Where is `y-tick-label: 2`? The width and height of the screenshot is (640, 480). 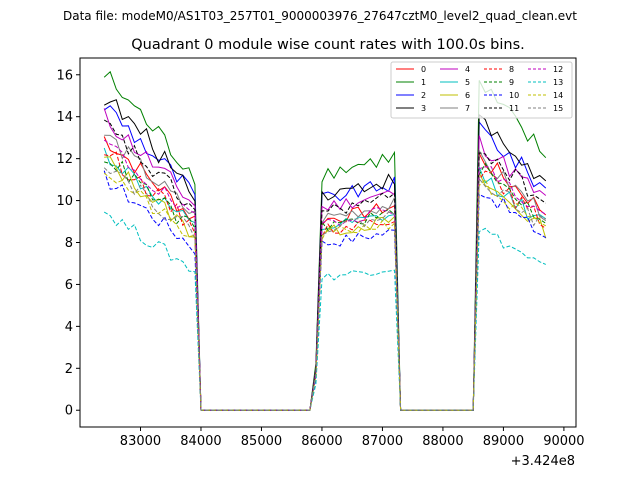 y-tick-label: 2 is located at coordinates (69, 369).